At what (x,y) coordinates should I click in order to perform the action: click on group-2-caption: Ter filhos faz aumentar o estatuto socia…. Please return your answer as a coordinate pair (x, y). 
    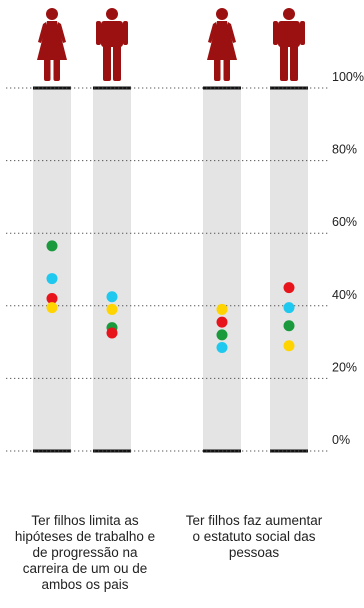
    Looking at the image, I should click on (254, 536).